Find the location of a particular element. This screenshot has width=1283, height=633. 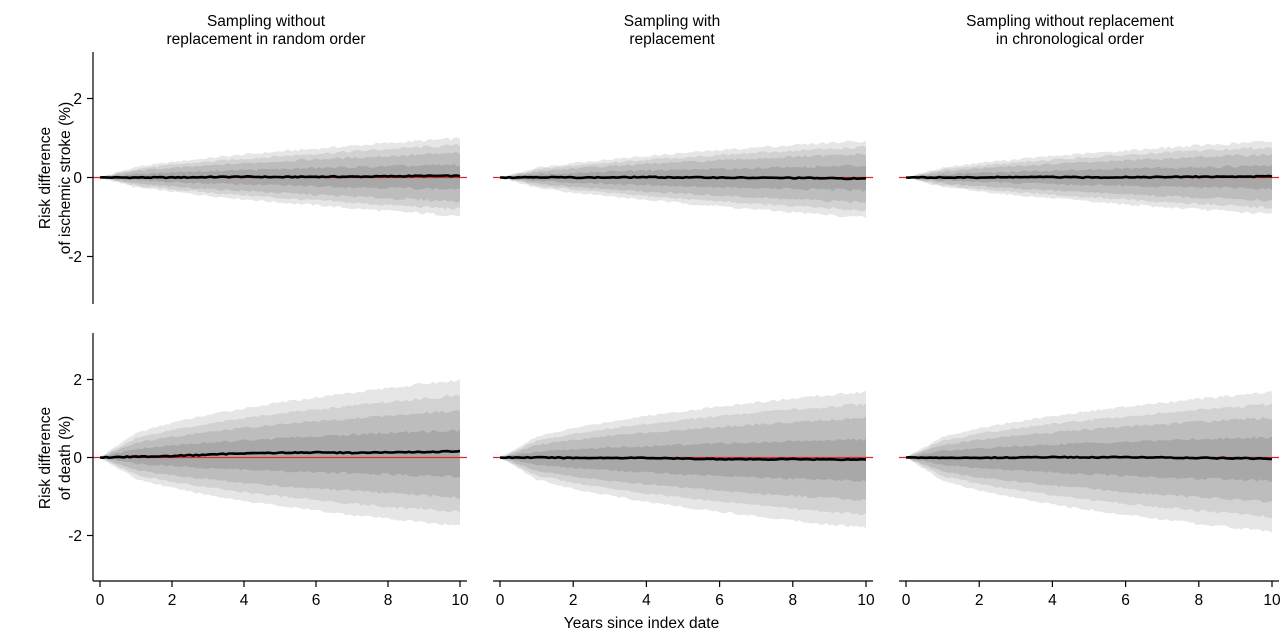

panel-title-col2: Sampling with replacement is located at coordinates (672, 31).